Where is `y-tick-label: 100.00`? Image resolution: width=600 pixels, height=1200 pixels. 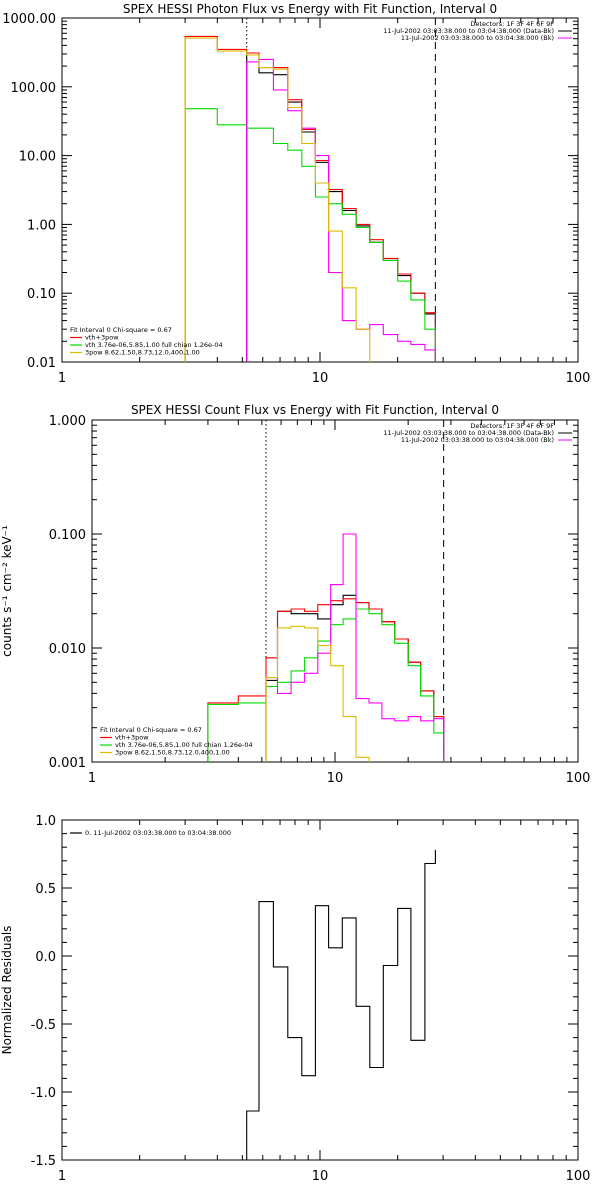 y-tick-label: 100.00 is located at coordinates (34, 88).